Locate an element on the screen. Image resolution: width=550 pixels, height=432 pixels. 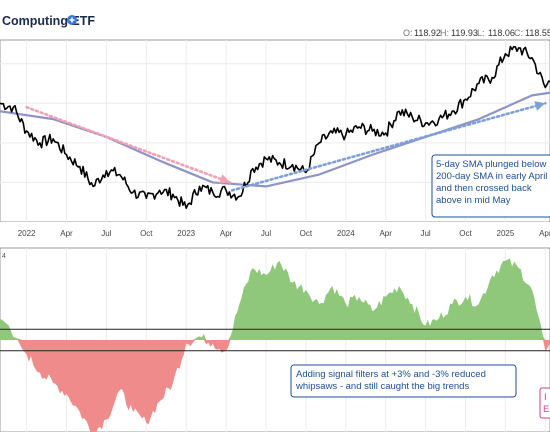
ohlc-close-key: C: is located at coordinates (518, 33).